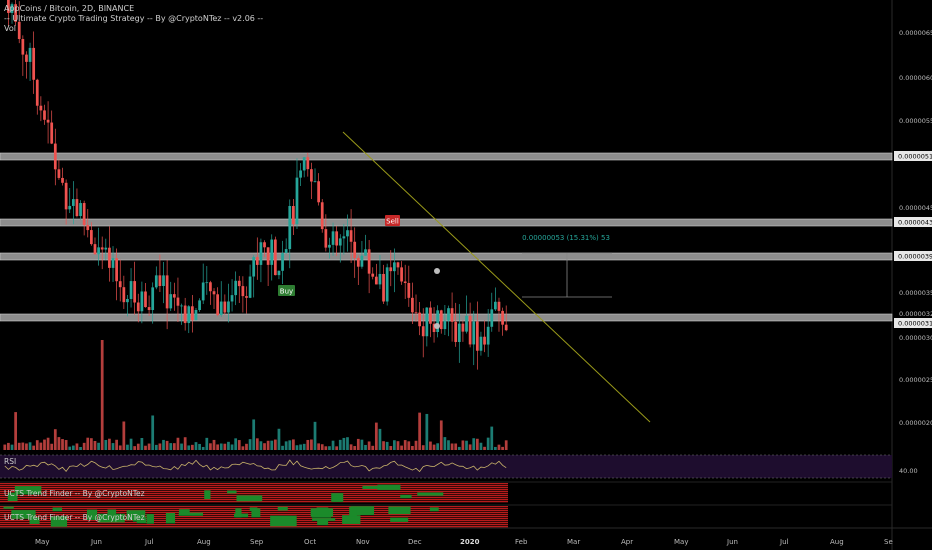 The image size is (932, 550). Describe the element at coordinates (10, 461) in the screenshot. I see `rsi-label: RSI` at that location.